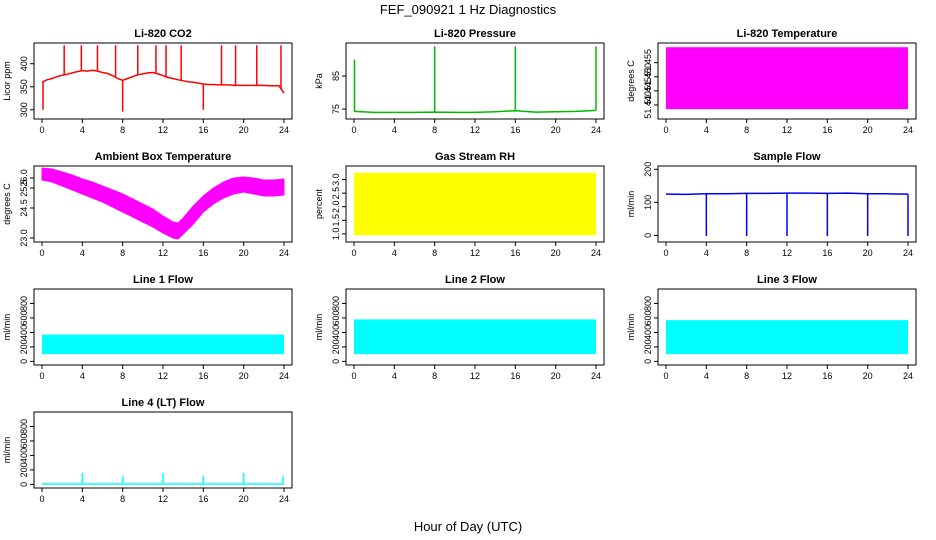  I want to click on panel-2: Li-820 Pressure 0 4 8 12 16 20 24 75 85 kPa, so click(459, 81).